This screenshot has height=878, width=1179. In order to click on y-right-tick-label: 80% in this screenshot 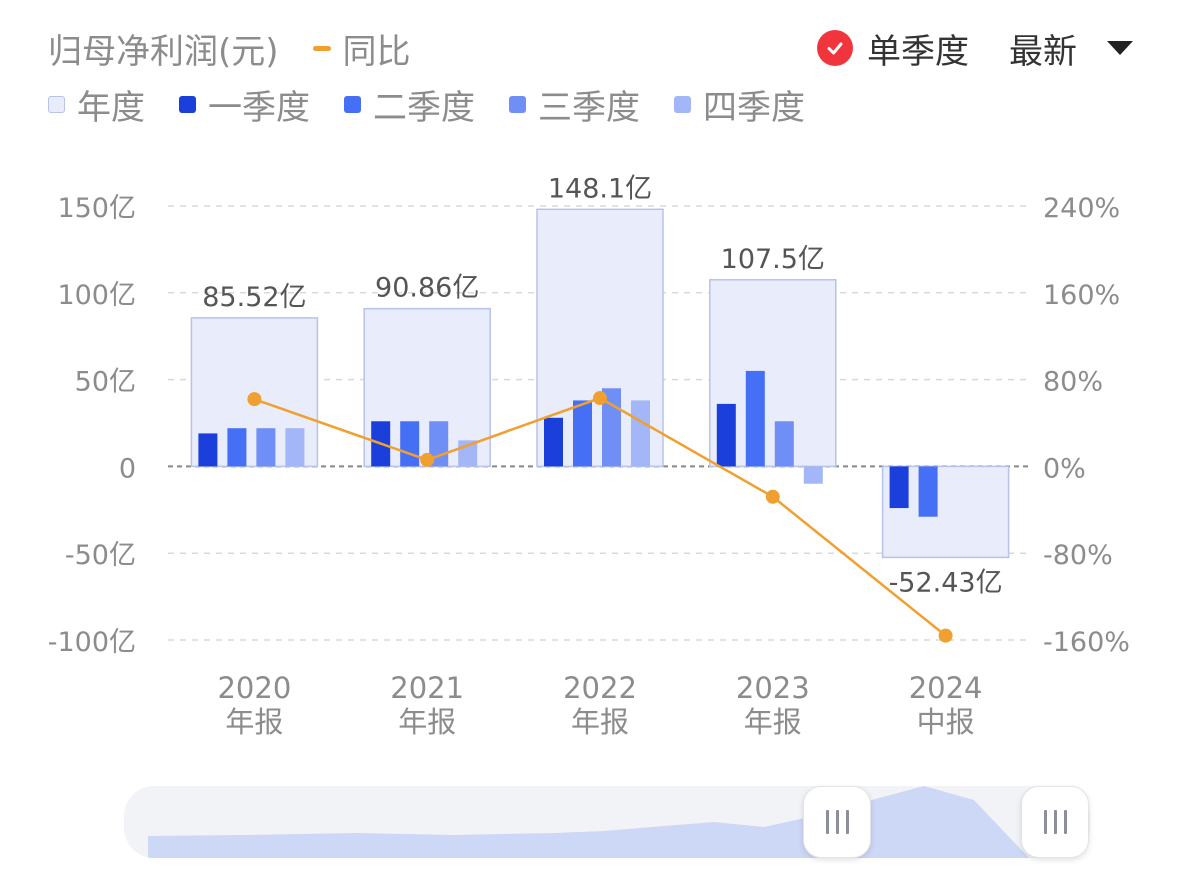, I will do `click(1073, 382)`.